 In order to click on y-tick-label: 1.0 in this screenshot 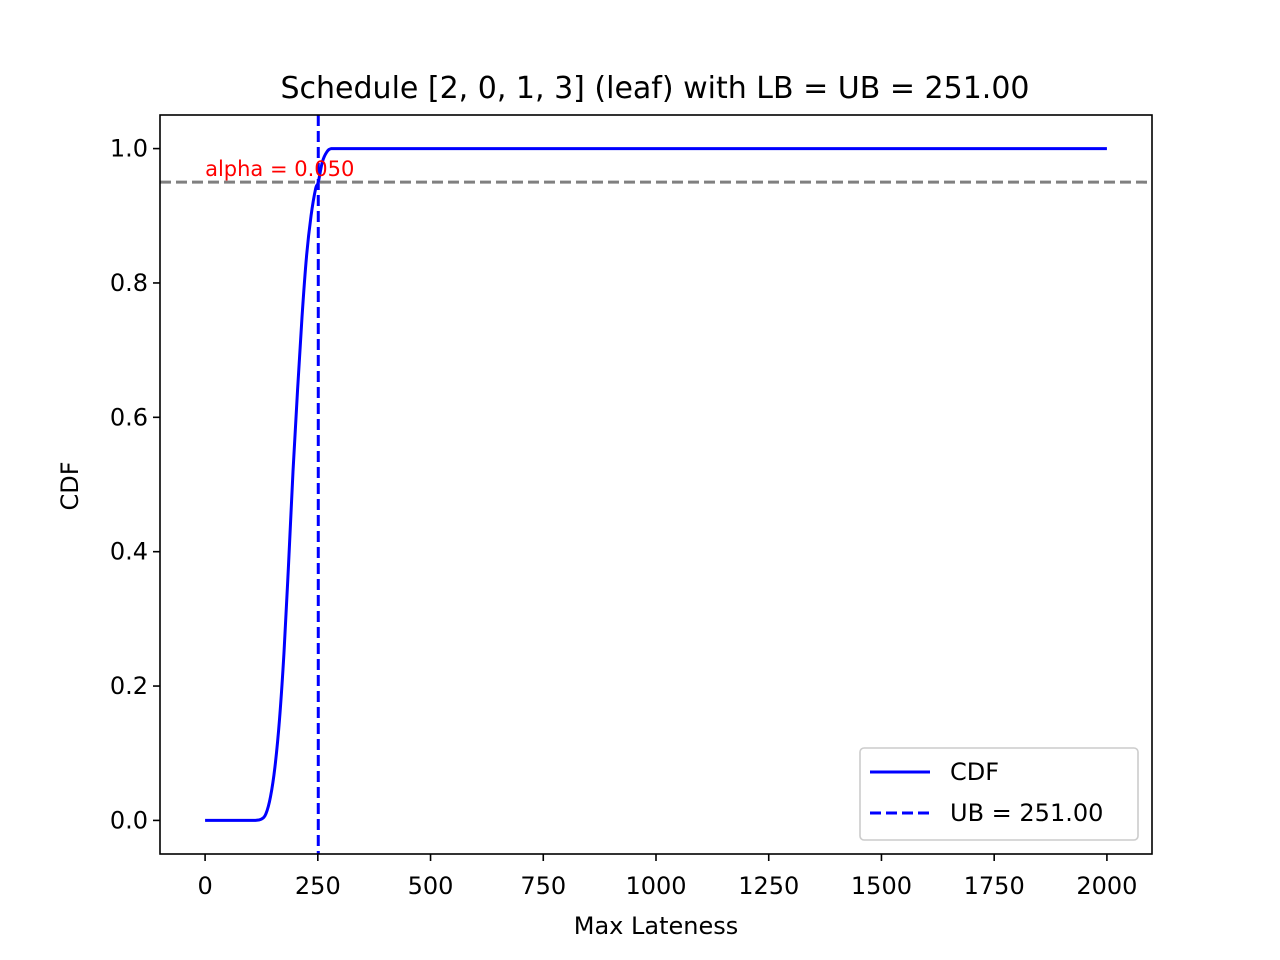, I will do `click(129, 149)`.